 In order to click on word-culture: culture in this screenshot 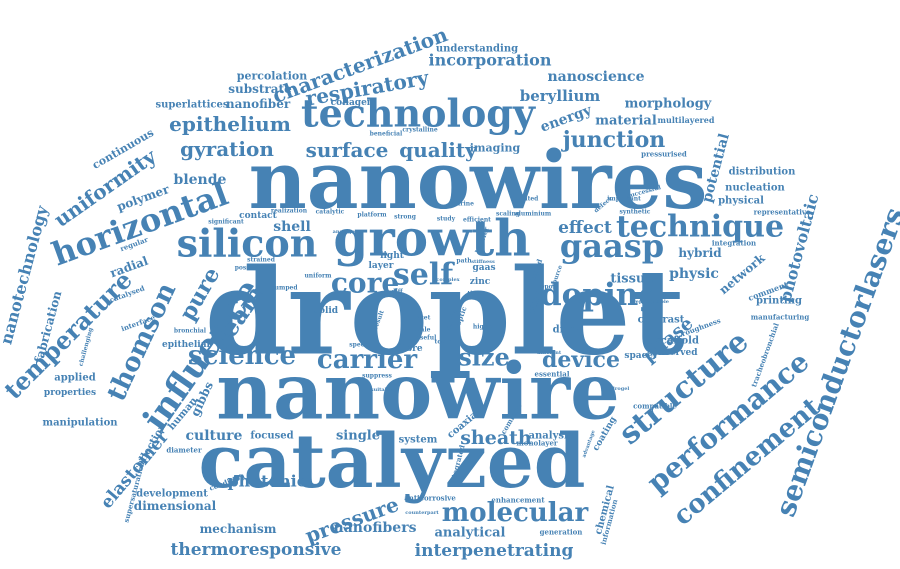, I will do `click(214, 436)`.